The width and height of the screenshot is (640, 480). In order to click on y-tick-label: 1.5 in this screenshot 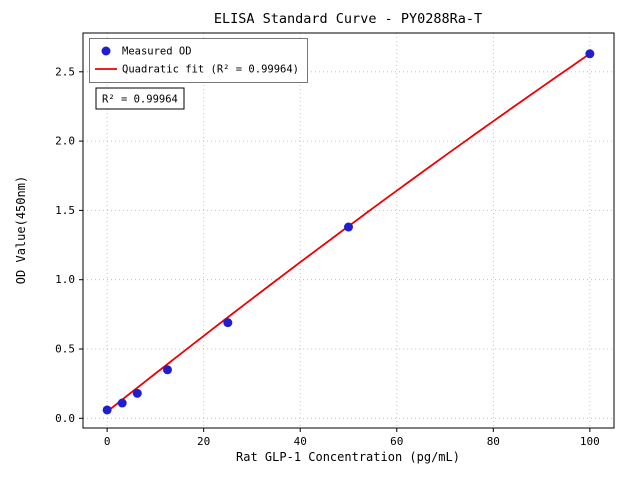, I will do `click(65, 210)`.